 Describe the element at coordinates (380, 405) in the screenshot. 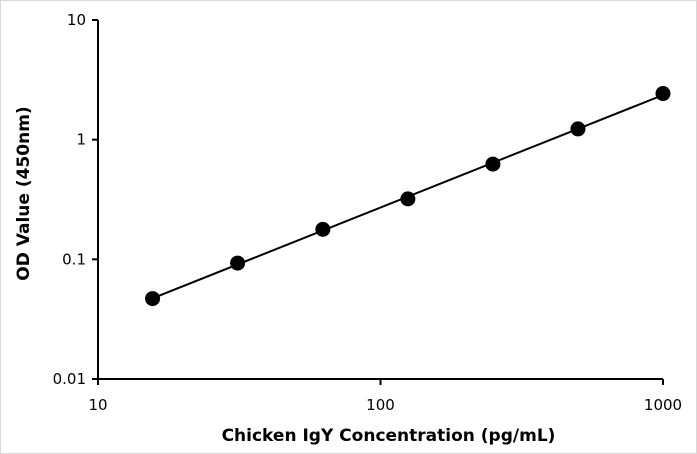

I see `x-tick-label: 100` at that location.